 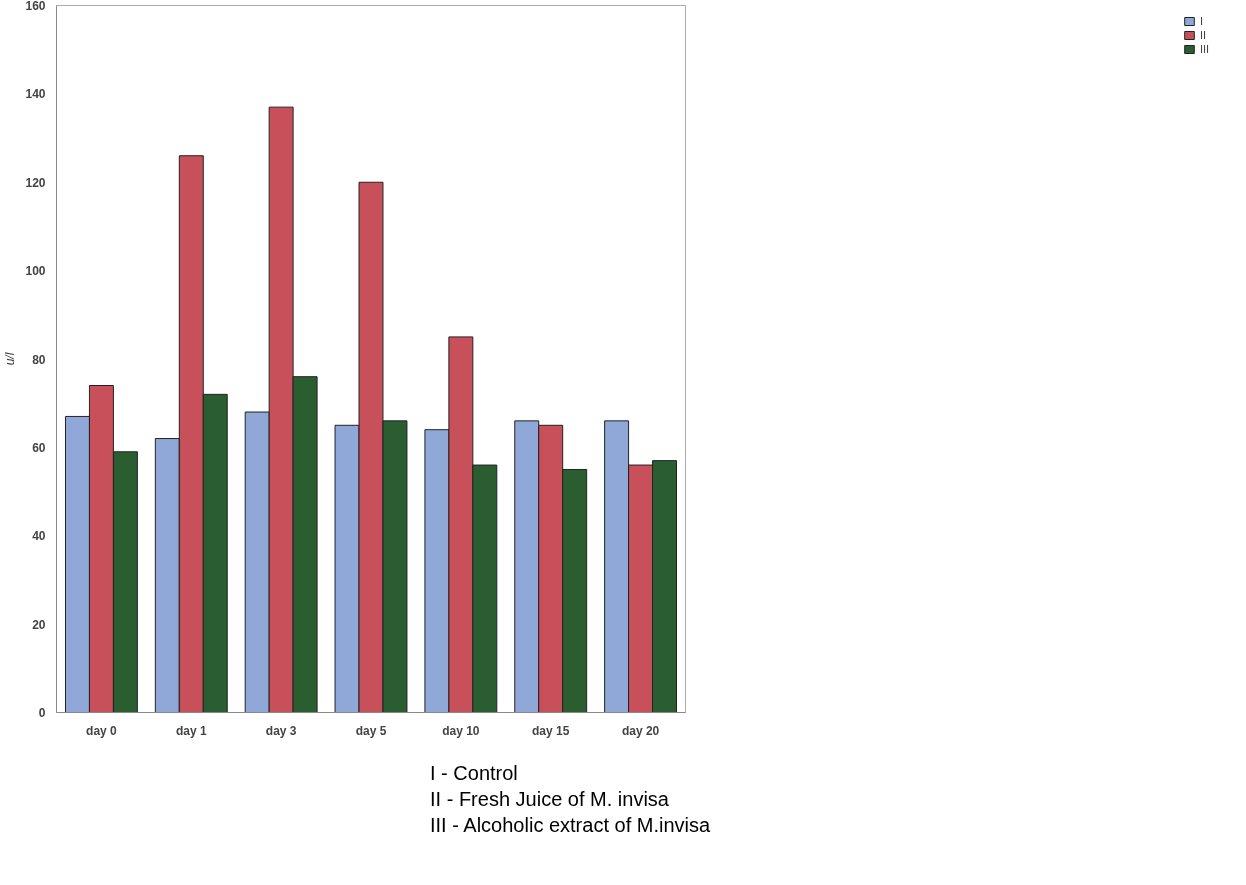 I want to click on legend-label: I, so click(x=1202, y=21).